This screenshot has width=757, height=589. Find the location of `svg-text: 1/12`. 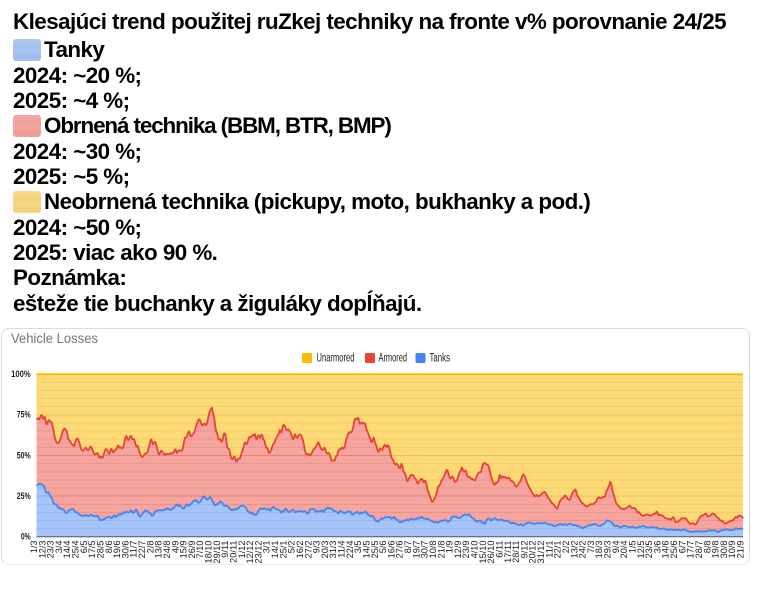

svg-text: 1/12 is located at coordinates (242, 550).